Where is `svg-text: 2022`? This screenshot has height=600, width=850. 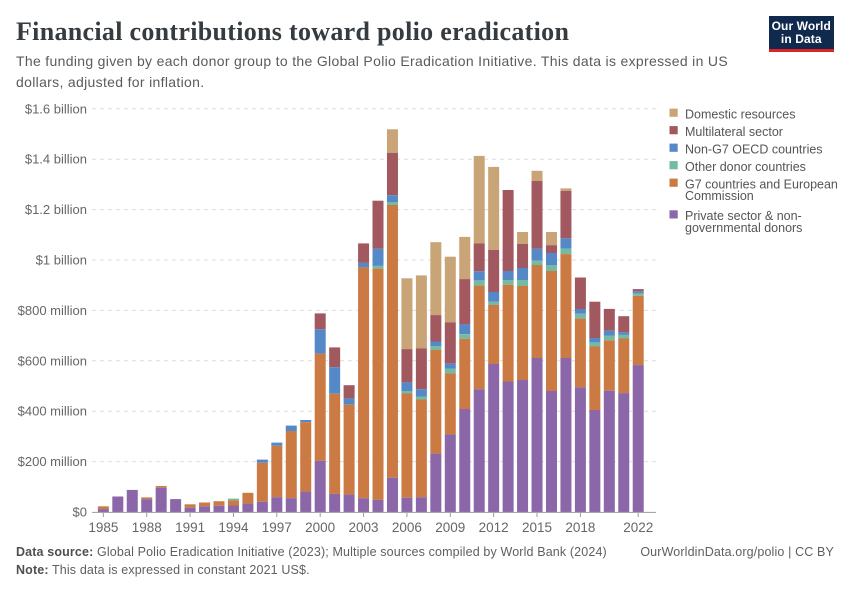 svg-text: 2022 is located at coordinates (638, 527).